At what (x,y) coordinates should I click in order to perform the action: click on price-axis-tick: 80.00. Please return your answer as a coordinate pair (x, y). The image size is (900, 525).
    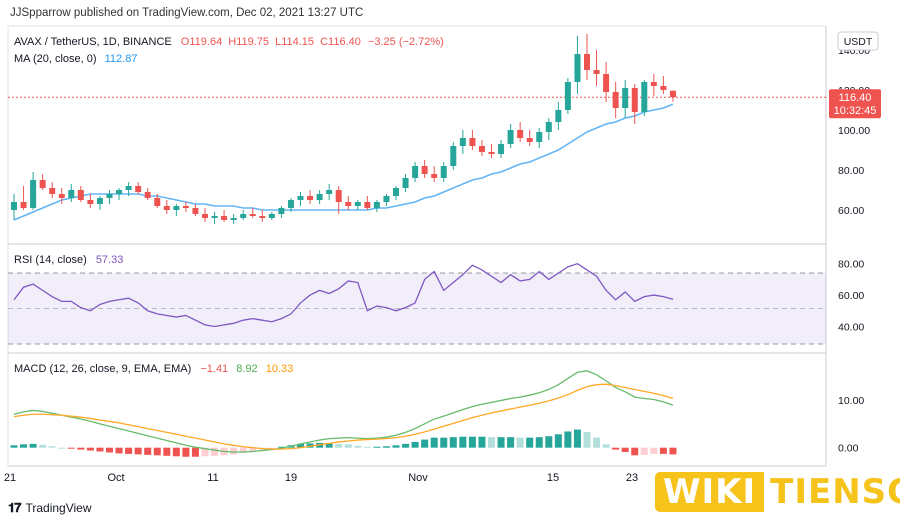
    Looking at the image, I should click on (851, 171).